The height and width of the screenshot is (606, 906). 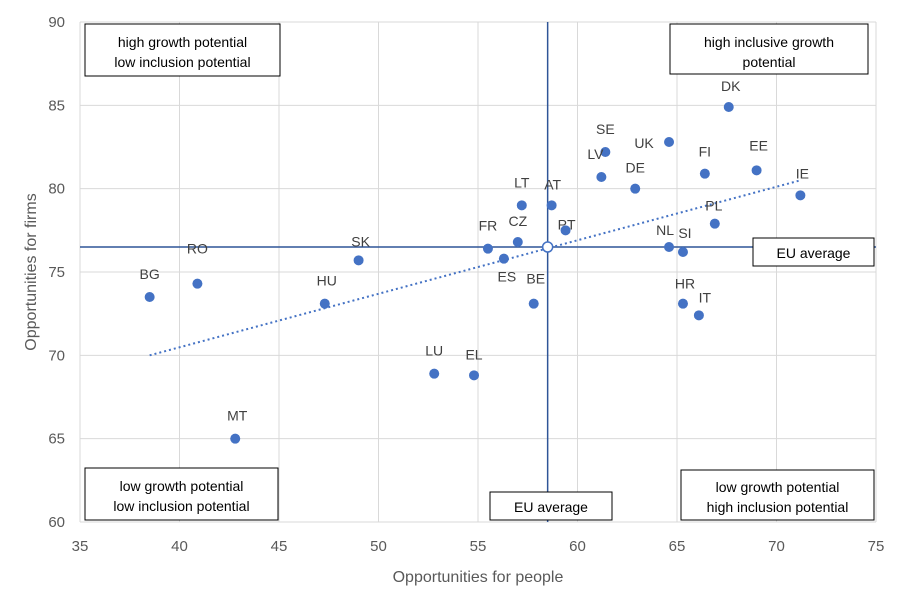 I want to click on data-point-ie, so click(x=800, y=195).